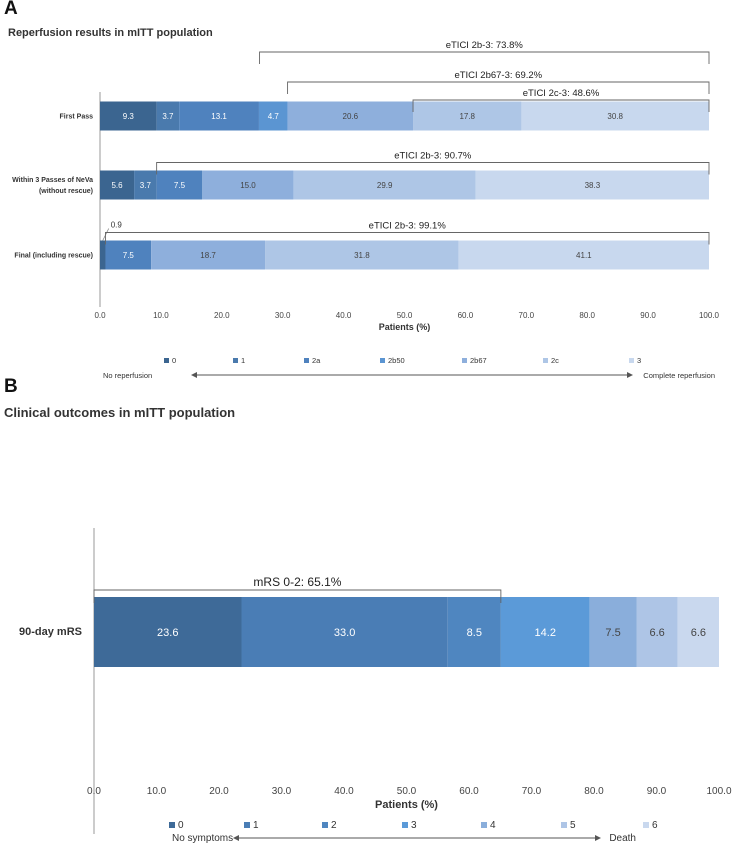  Describe the element at coordinates (274, 116) in the screenshot. I see `bar-value-label: 4.7` at that location.